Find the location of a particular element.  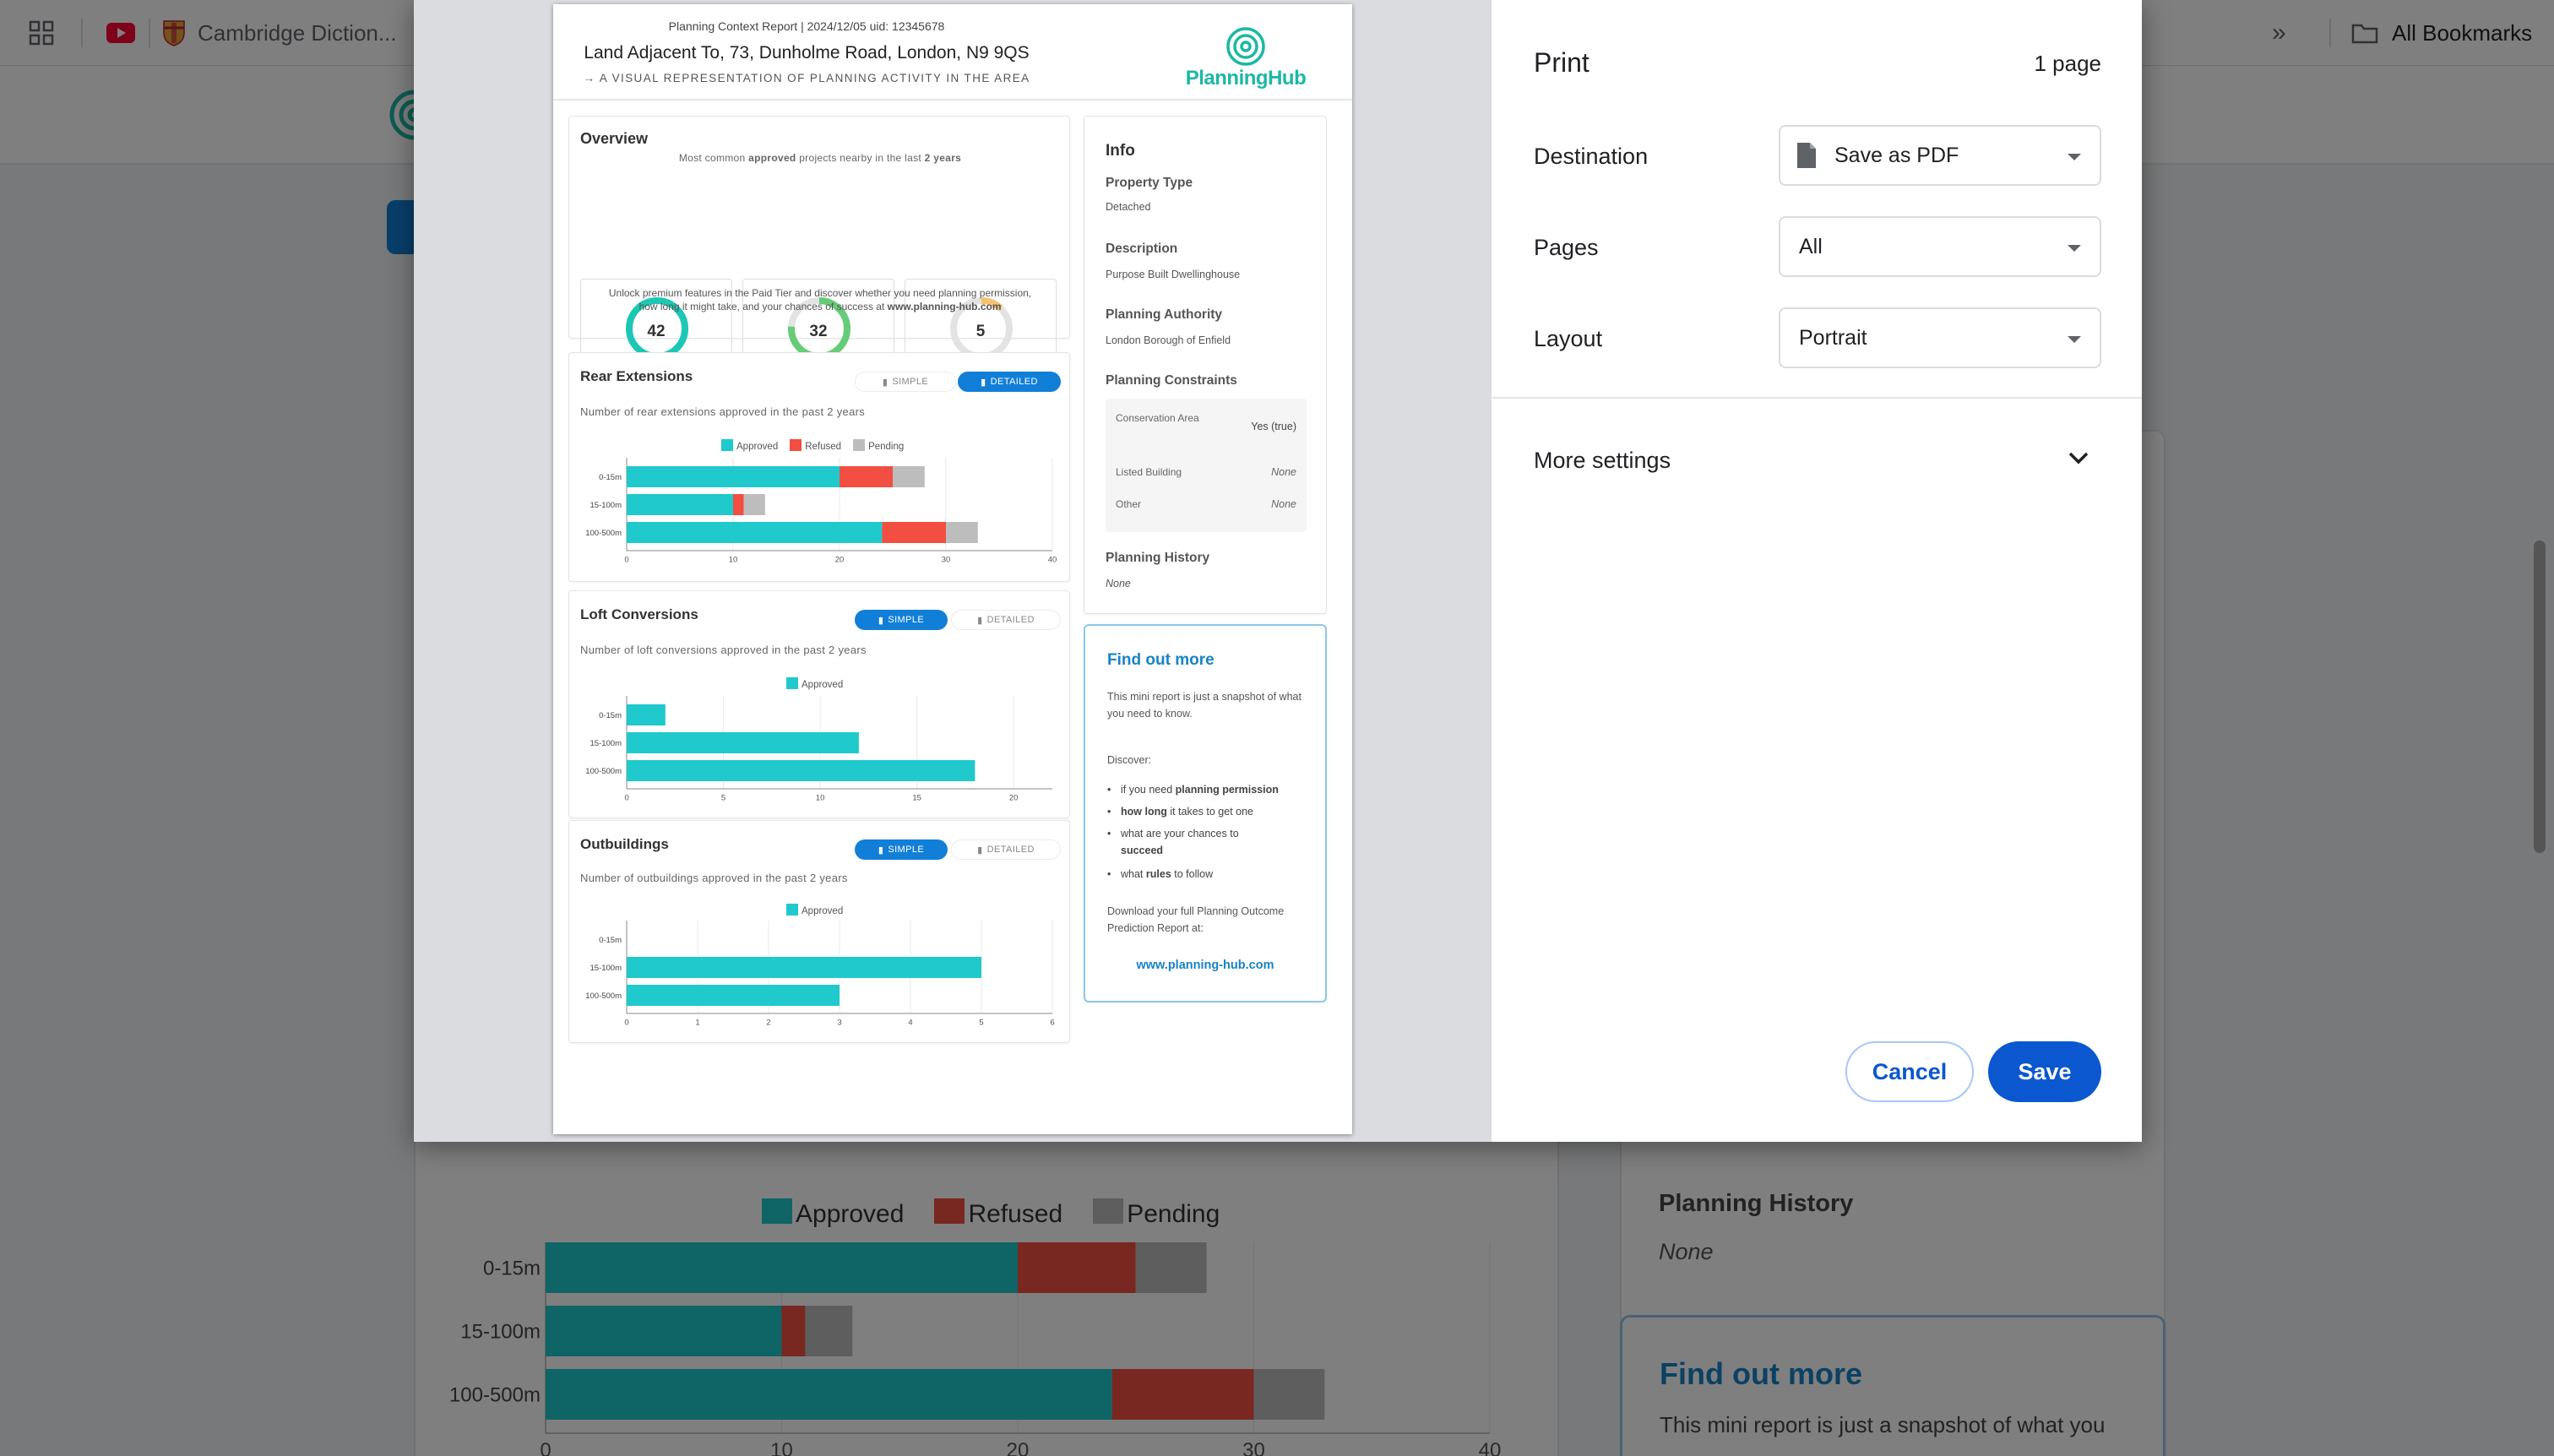

authority-value: London Borough of Enfield is located at coordinates (1168, 340).